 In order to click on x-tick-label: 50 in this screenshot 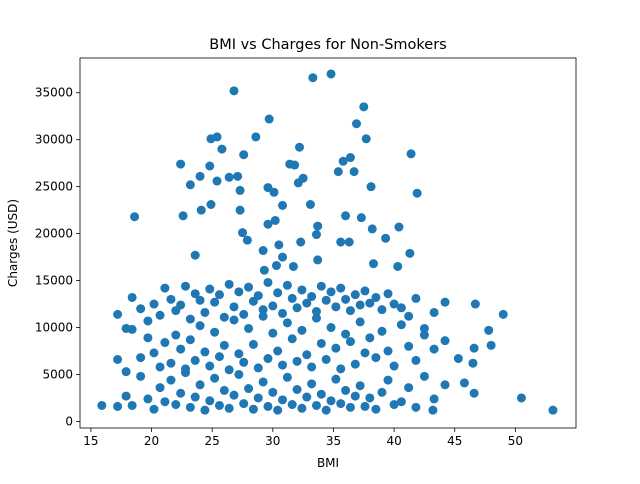, I will do `click(515, 441)`.